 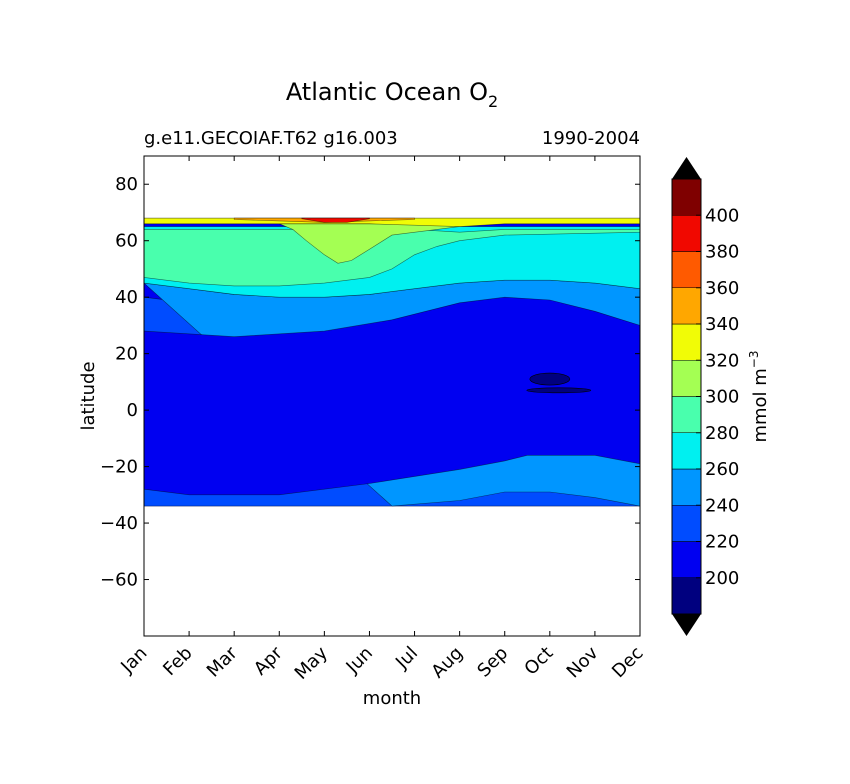 I want to click on colorbar-tick-label: 260, so click(x=722, y=469).